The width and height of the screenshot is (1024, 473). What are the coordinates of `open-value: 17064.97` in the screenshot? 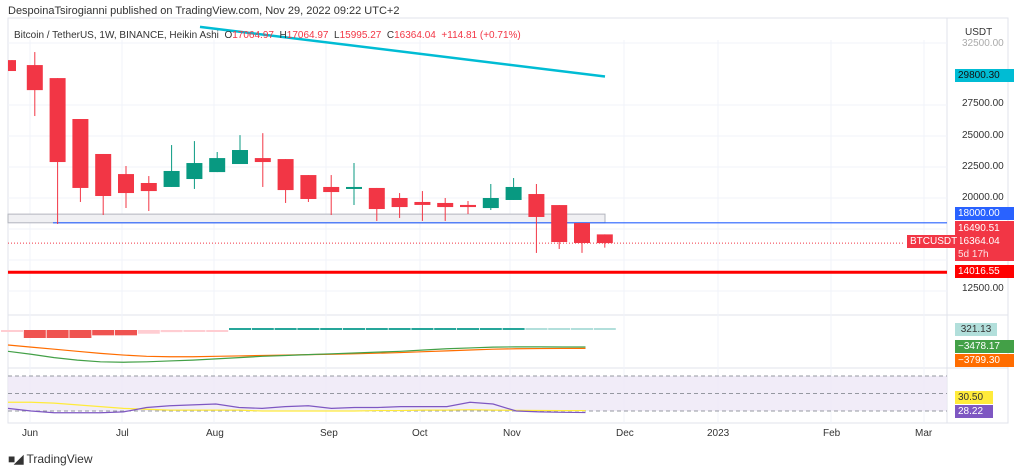 It's located at (253, 35).